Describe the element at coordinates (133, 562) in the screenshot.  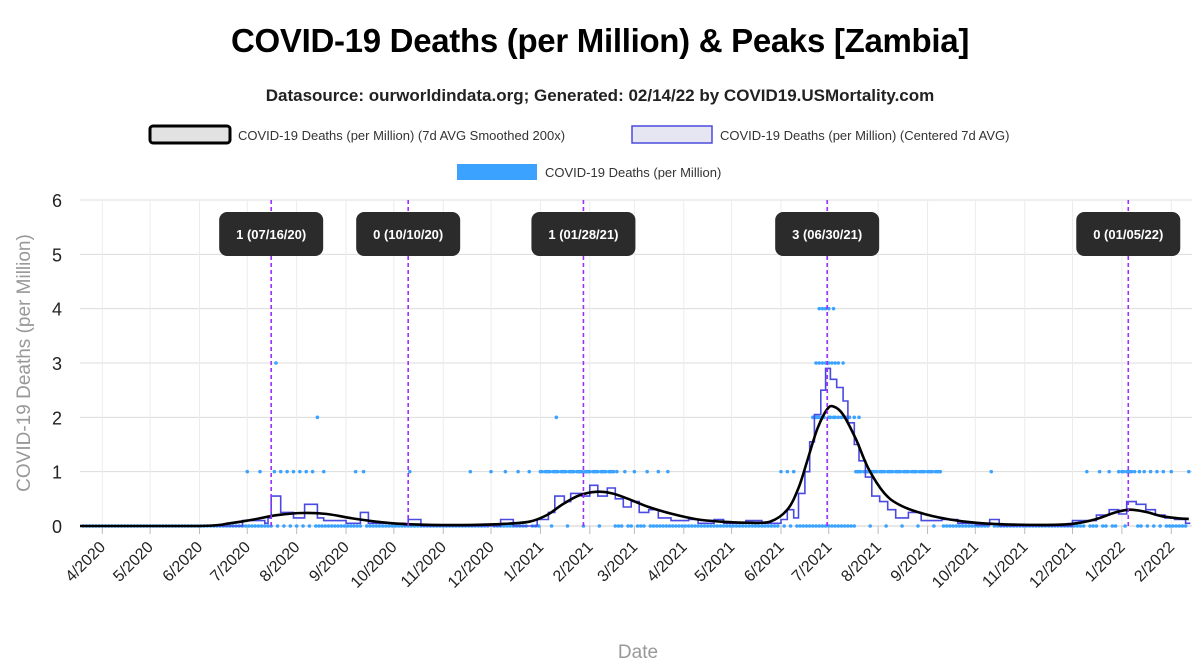
I see `x-tick-label: 5/2020` at that location.